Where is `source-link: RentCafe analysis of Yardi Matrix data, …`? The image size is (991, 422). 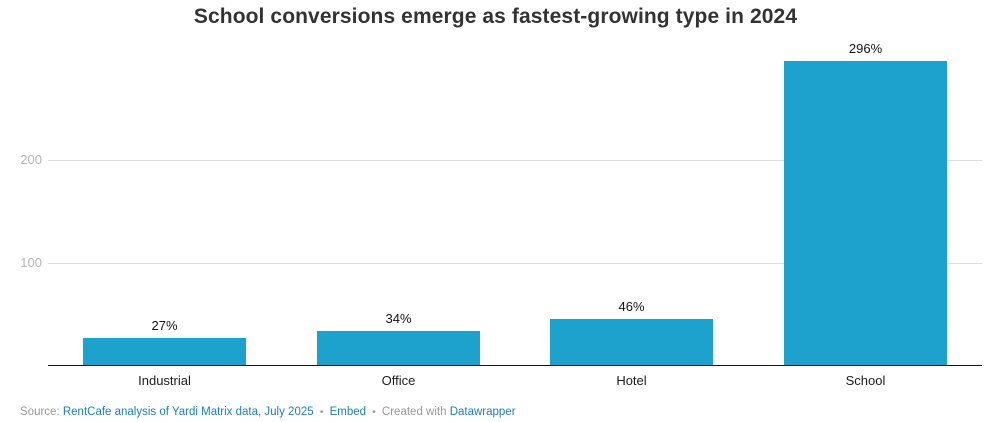 source-link: RentCafe analysis of Yardi Matrix data, … is located at coordinates (188, 412).